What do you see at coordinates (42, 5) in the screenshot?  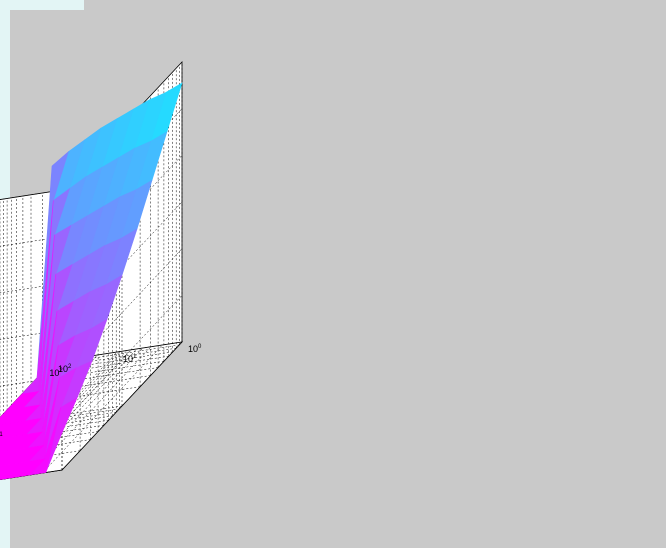 I see `window-corner-strip` at bounding box center [42, 5].